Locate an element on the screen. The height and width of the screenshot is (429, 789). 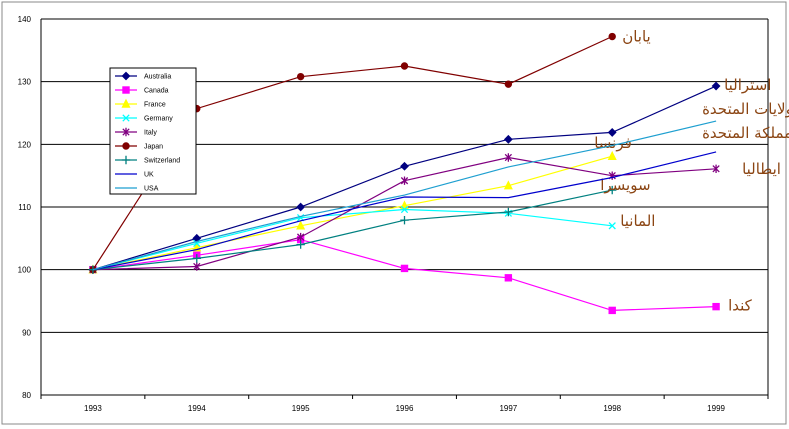
x-tick-label: 1999 is located at coordinates (716, 408).